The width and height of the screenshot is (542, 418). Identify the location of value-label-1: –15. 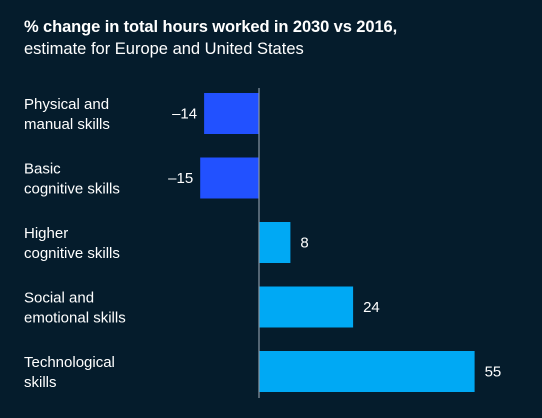
(180, 178).